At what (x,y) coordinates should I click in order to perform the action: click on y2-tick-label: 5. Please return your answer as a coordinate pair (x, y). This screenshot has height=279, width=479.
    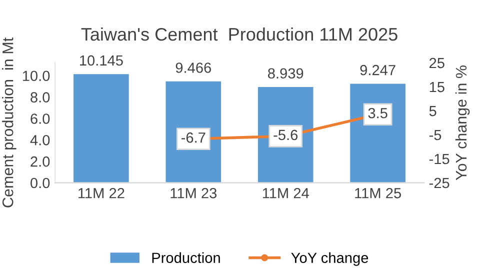
    Looking at the image, I should click on (432, 111).